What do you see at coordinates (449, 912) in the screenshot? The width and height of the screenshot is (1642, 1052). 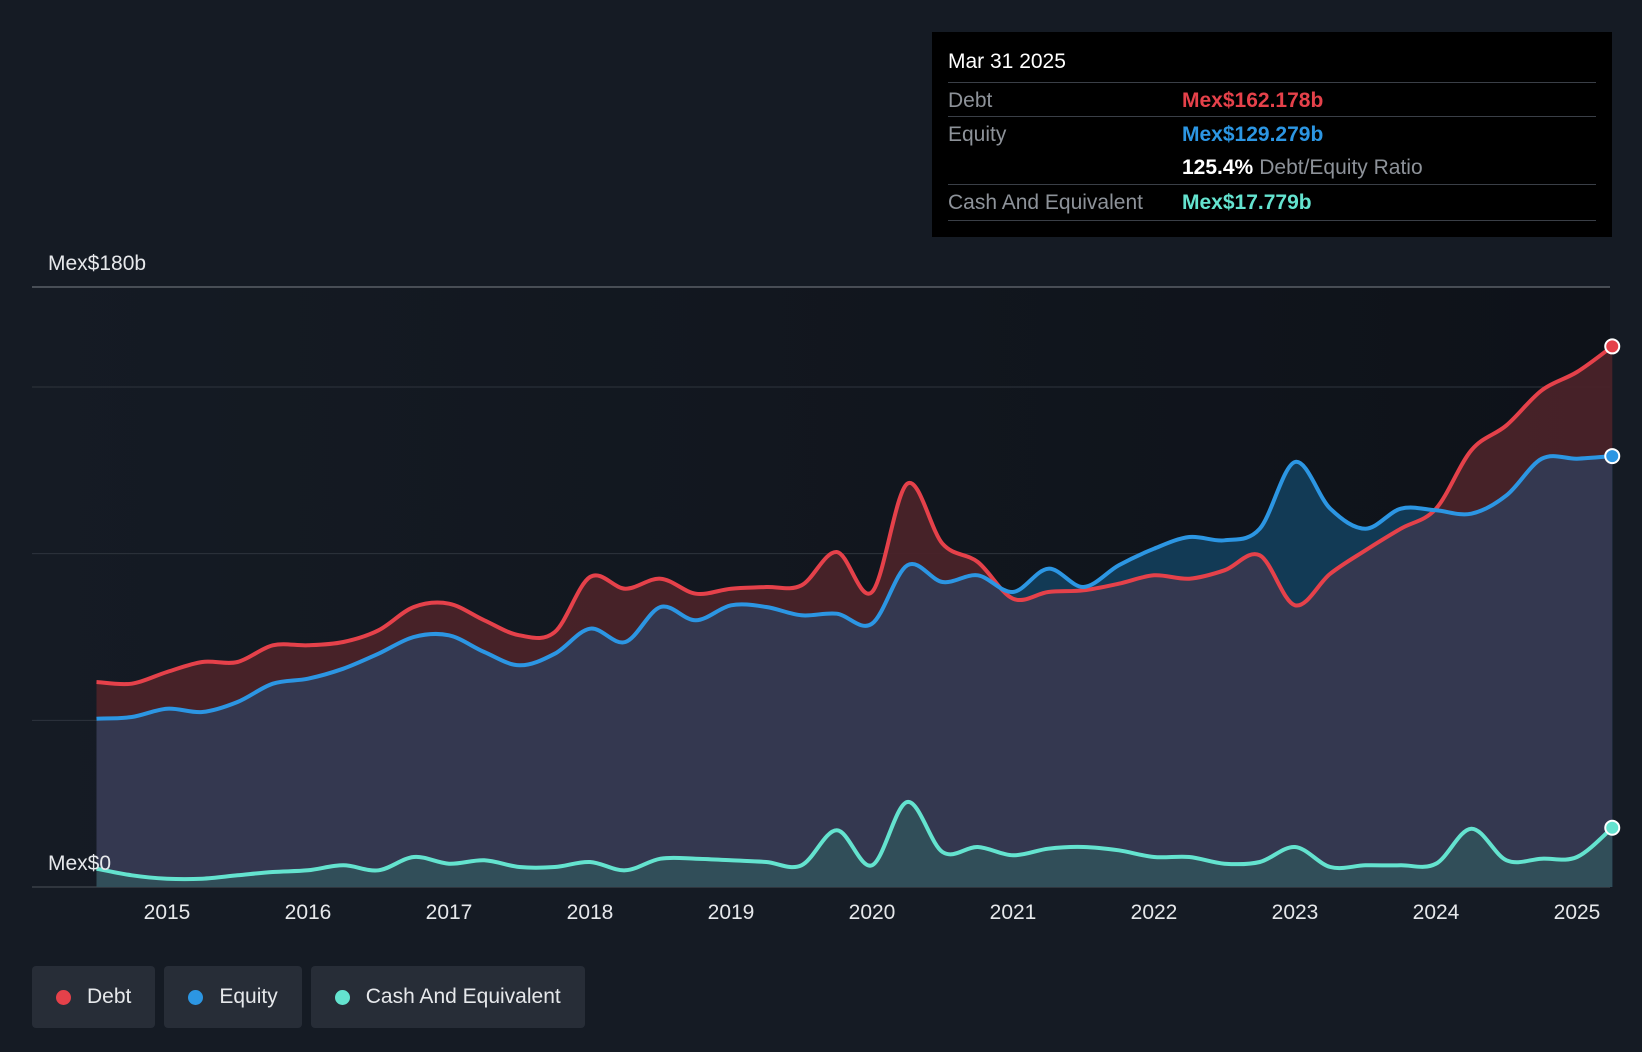 I see `x-tick-label: 2017` at bounding box center [449, 912].